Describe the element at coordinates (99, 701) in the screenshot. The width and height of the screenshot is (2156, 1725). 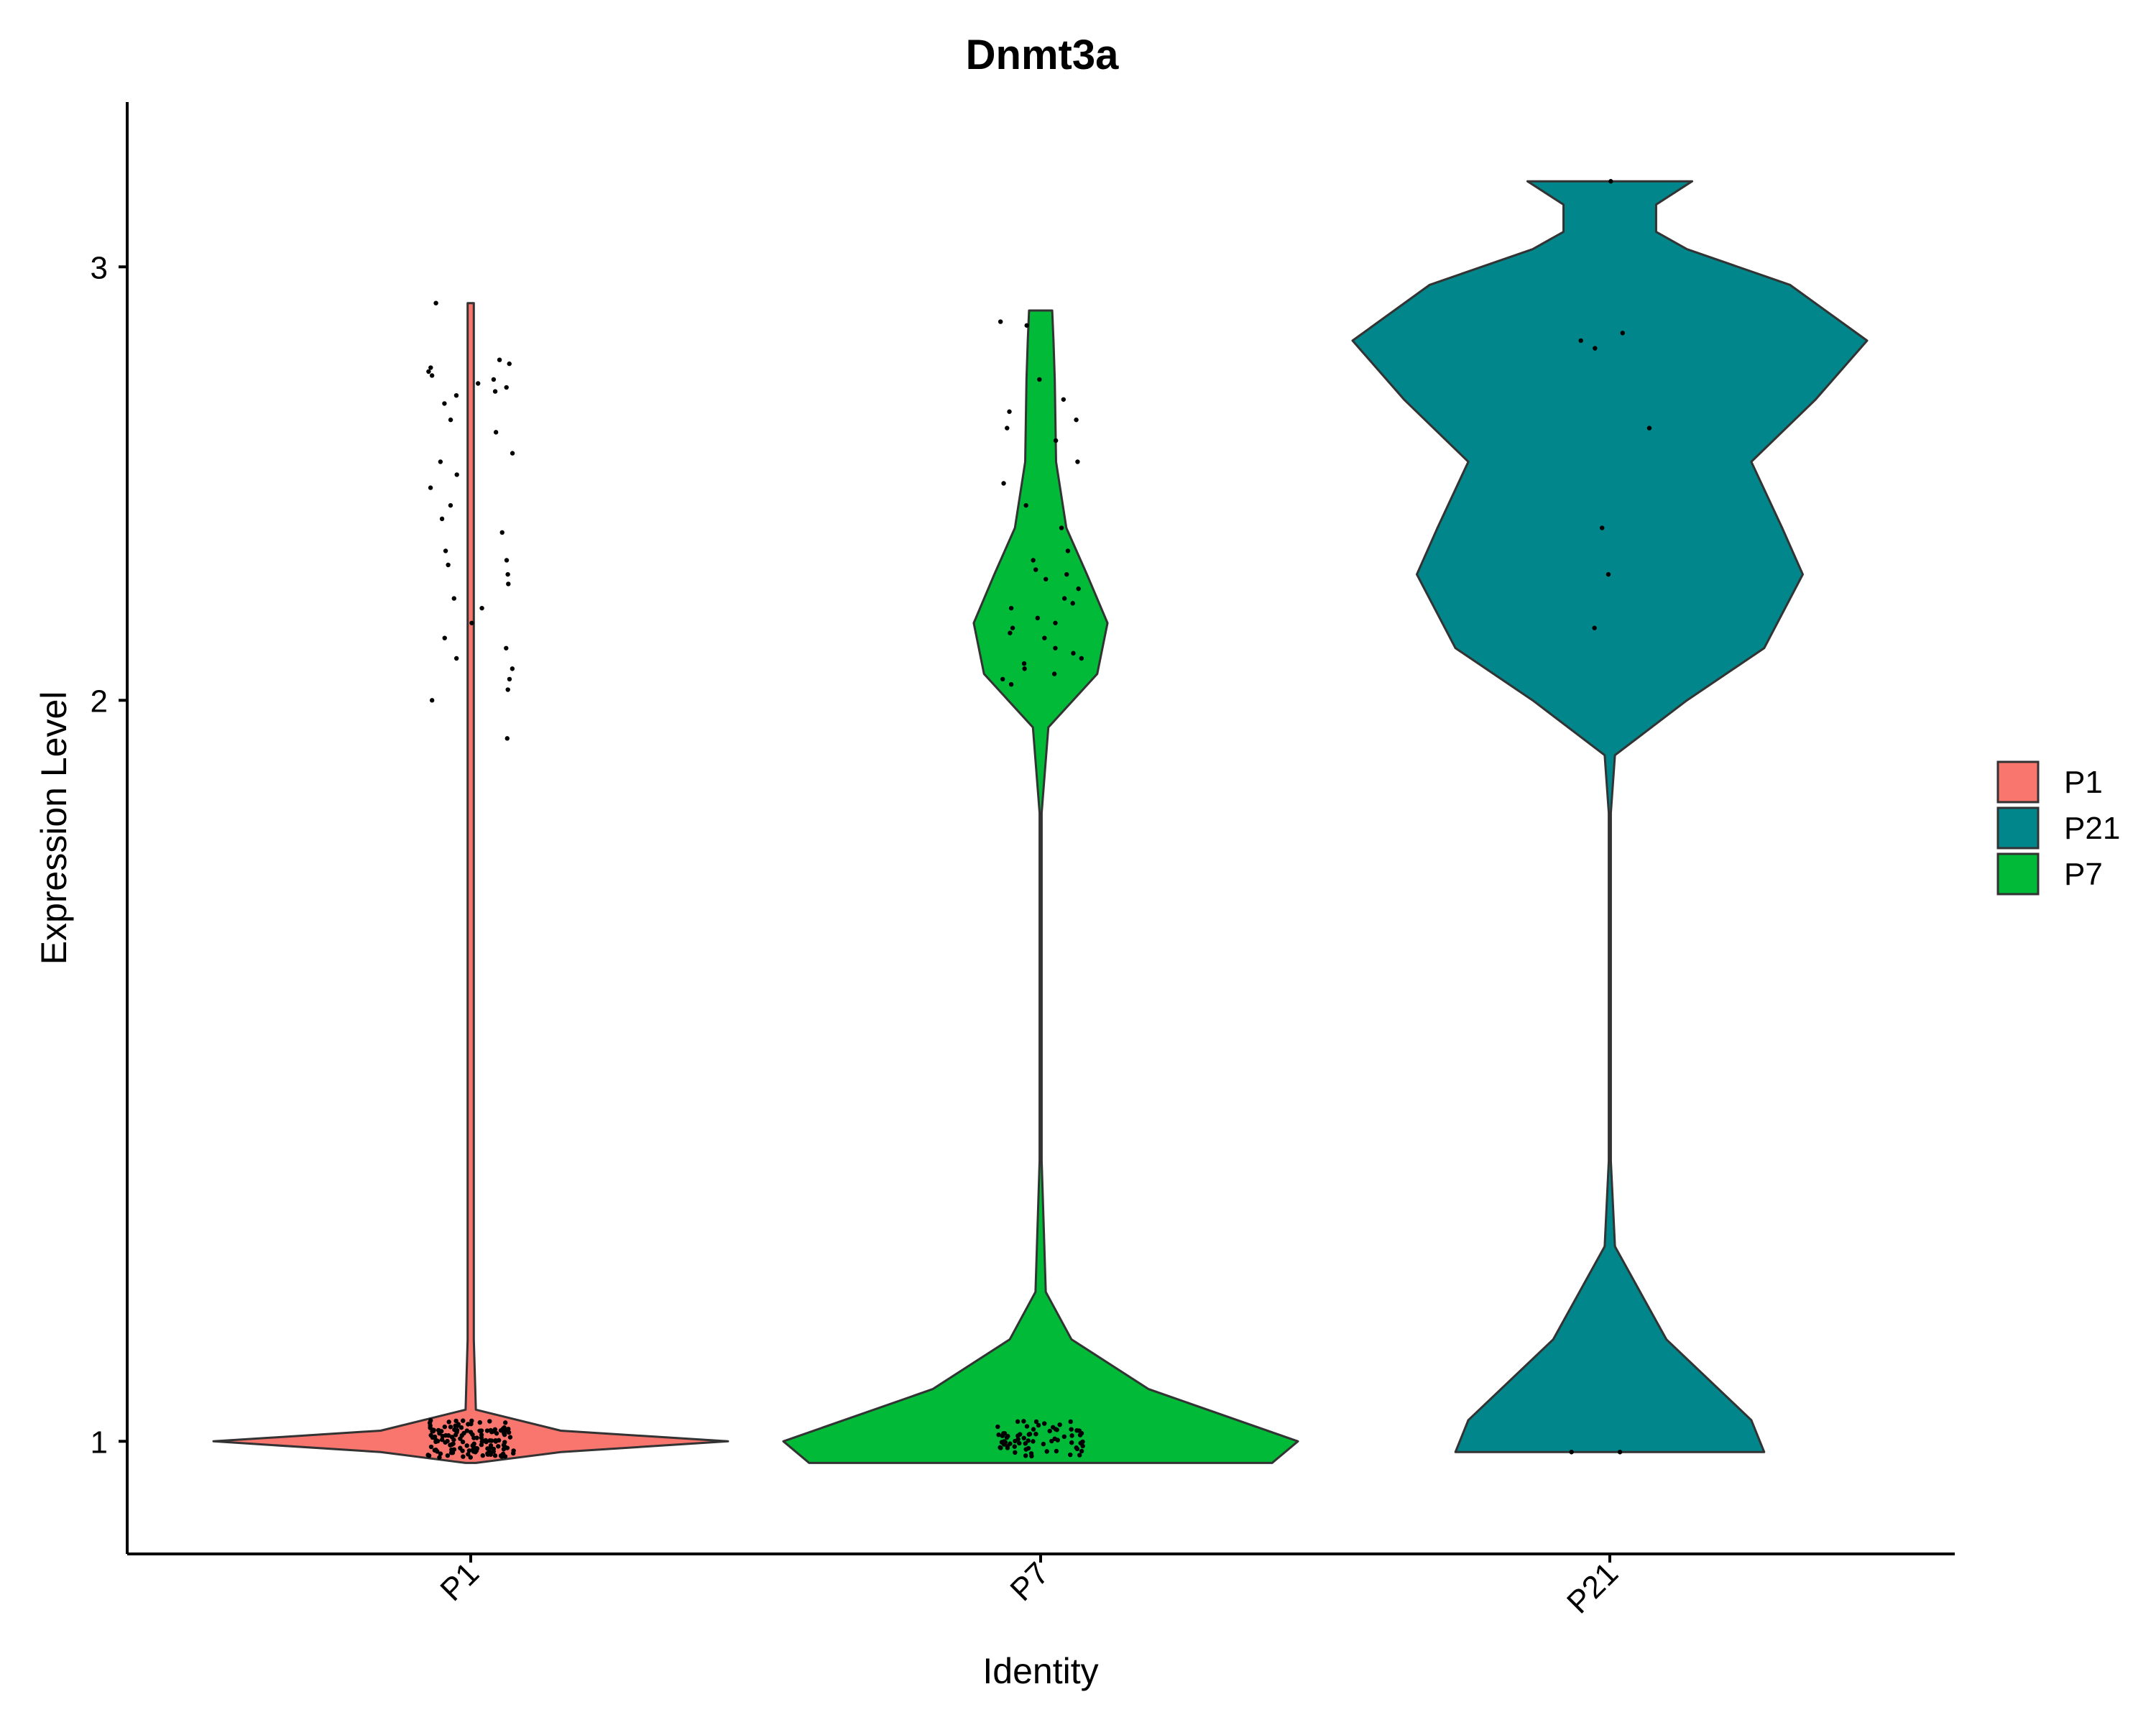
I see `y-tick-label: 2` at that location.